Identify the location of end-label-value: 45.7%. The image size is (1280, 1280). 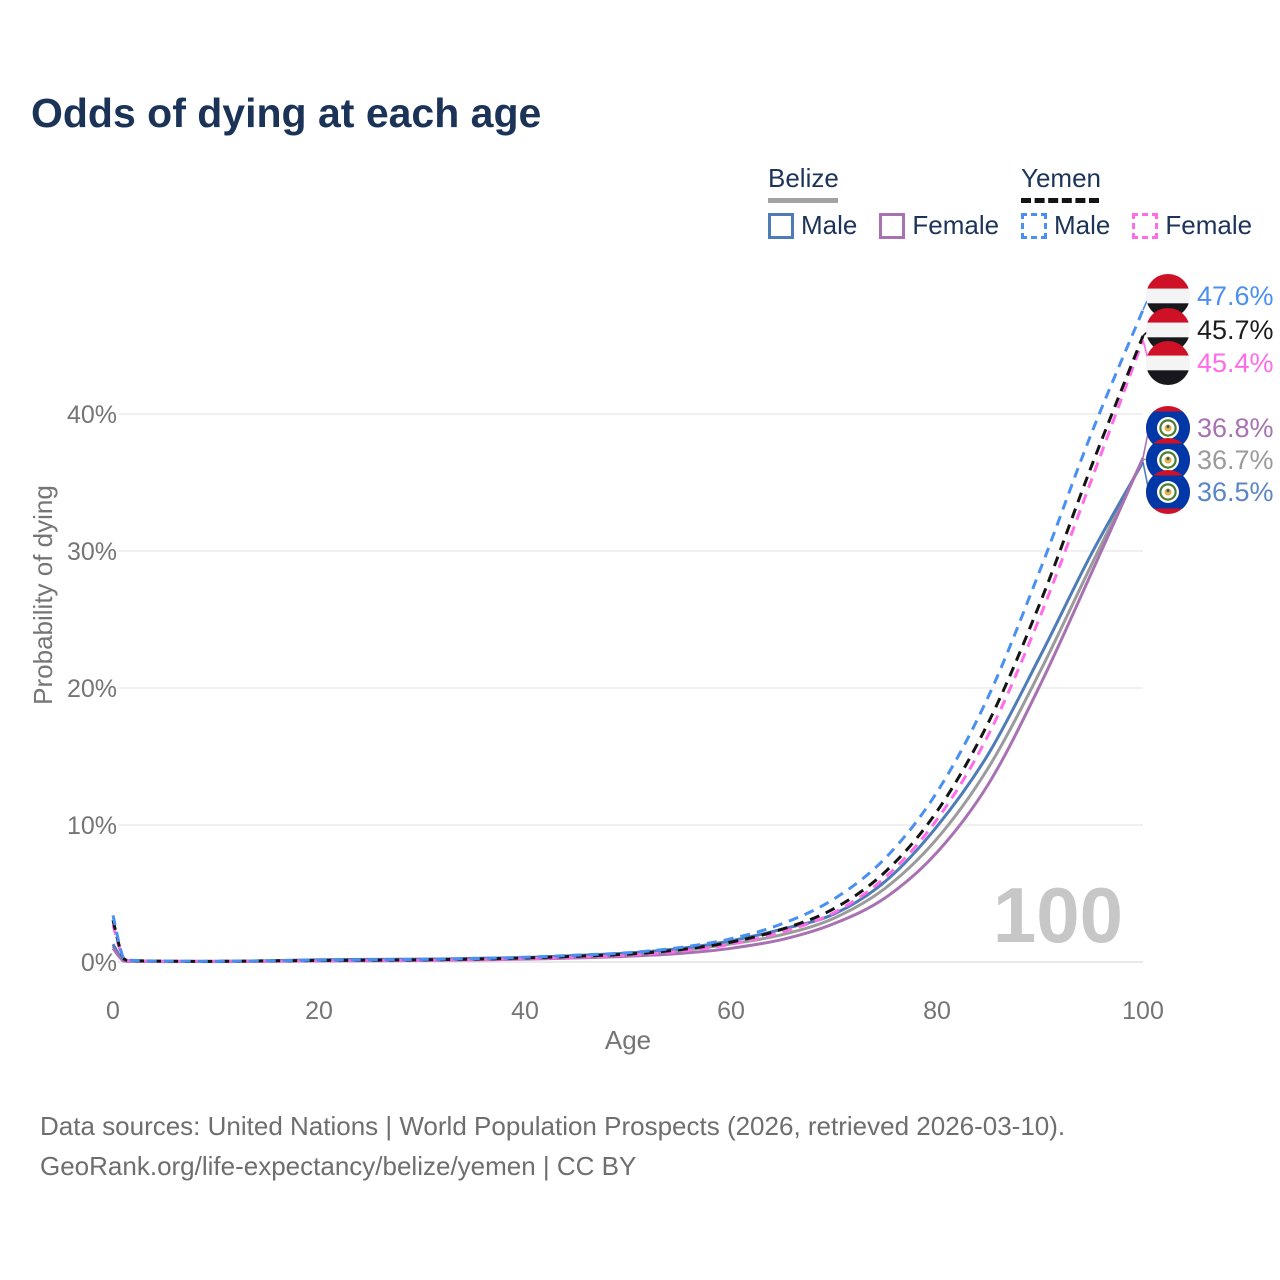
(1235, 329).